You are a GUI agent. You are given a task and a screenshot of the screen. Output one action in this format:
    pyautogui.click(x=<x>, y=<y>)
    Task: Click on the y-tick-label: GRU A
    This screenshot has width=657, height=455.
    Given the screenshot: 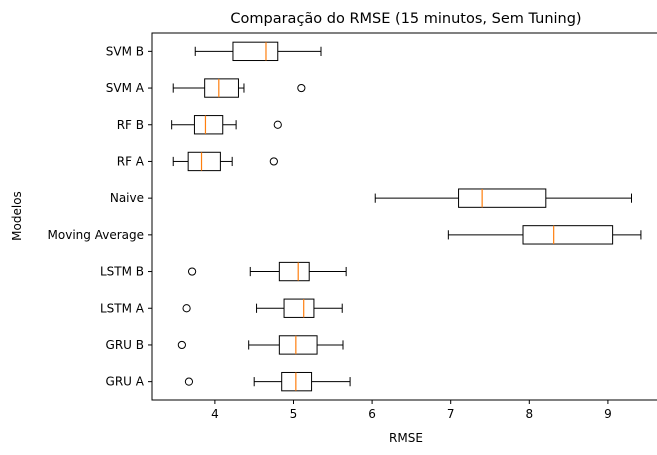 What is the action you would take?
    pyautogui.click(x=125, y=382)
    